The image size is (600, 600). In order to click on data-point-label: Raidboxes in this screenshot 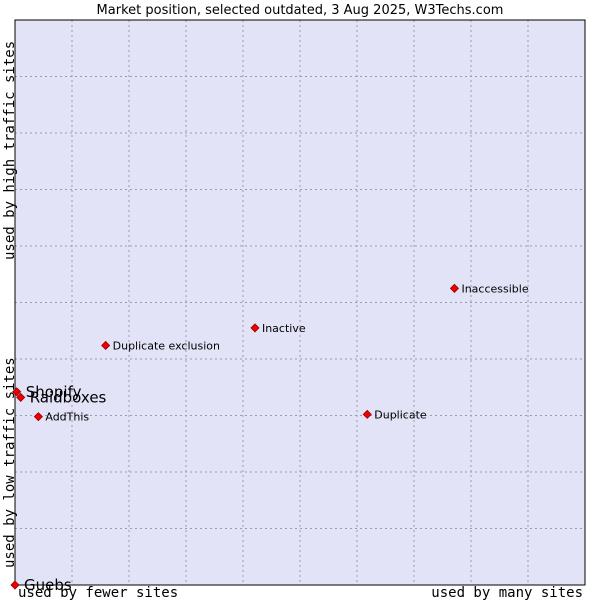, I will do `click(68, 397)`.